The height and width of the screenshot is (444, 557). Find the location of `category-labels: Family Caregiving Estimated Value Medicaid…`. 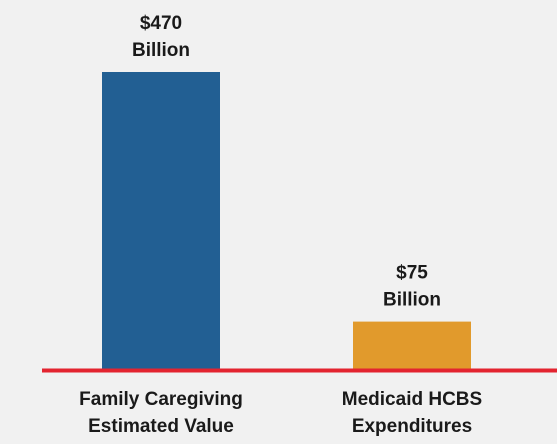

category-labels: Family Caregiving Estimated Value Medicaid… is located at coordinates (280, 413).